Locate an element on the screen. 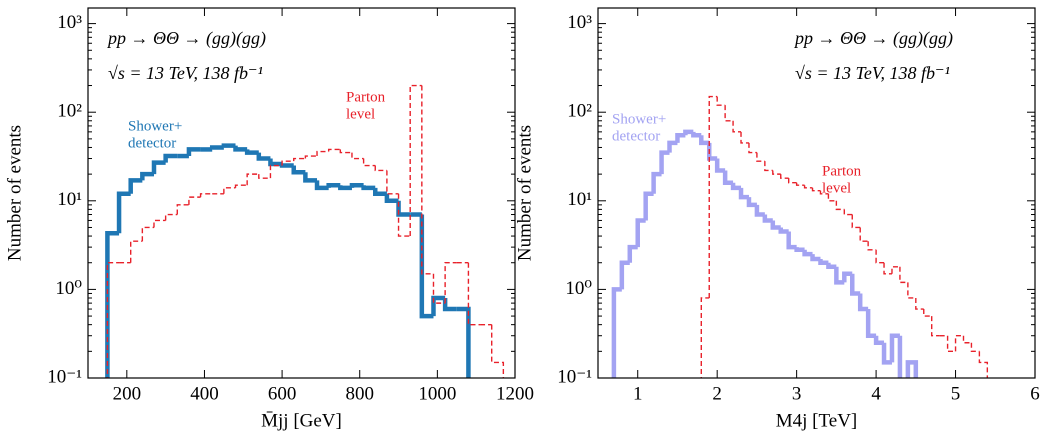 The width and height of the screenshot is (1046, 440). x-tick-label: 6 is located at coordinates (1035, 393).